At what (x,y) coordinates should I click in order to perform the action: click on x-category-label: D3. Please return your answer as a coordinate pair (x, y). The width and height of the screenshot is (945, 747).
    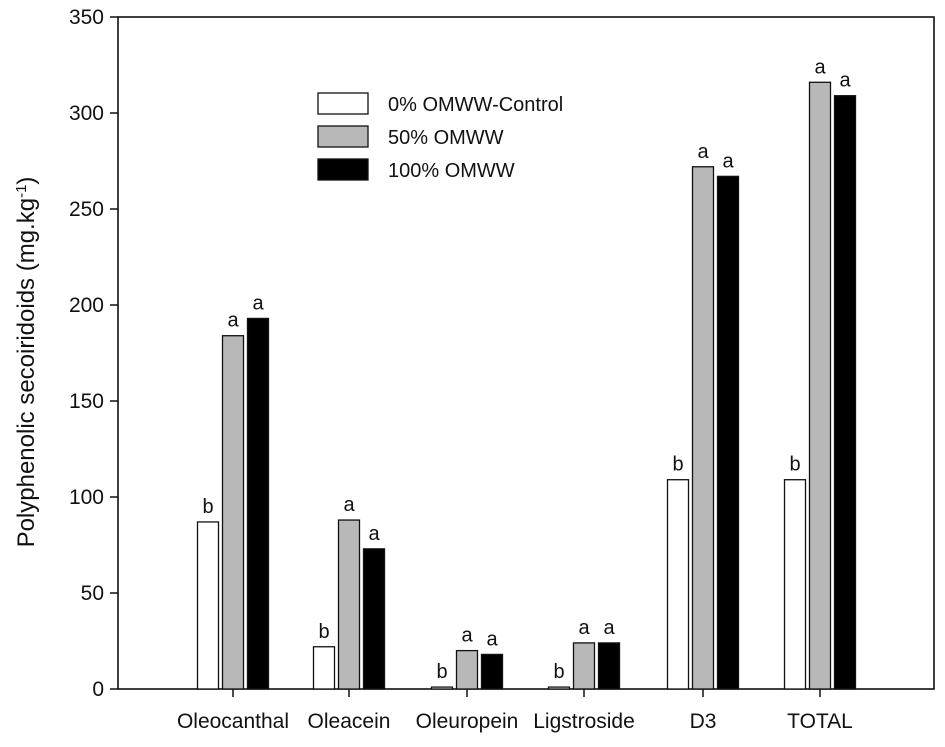
    Looking at the image, I should click on (703, 721).